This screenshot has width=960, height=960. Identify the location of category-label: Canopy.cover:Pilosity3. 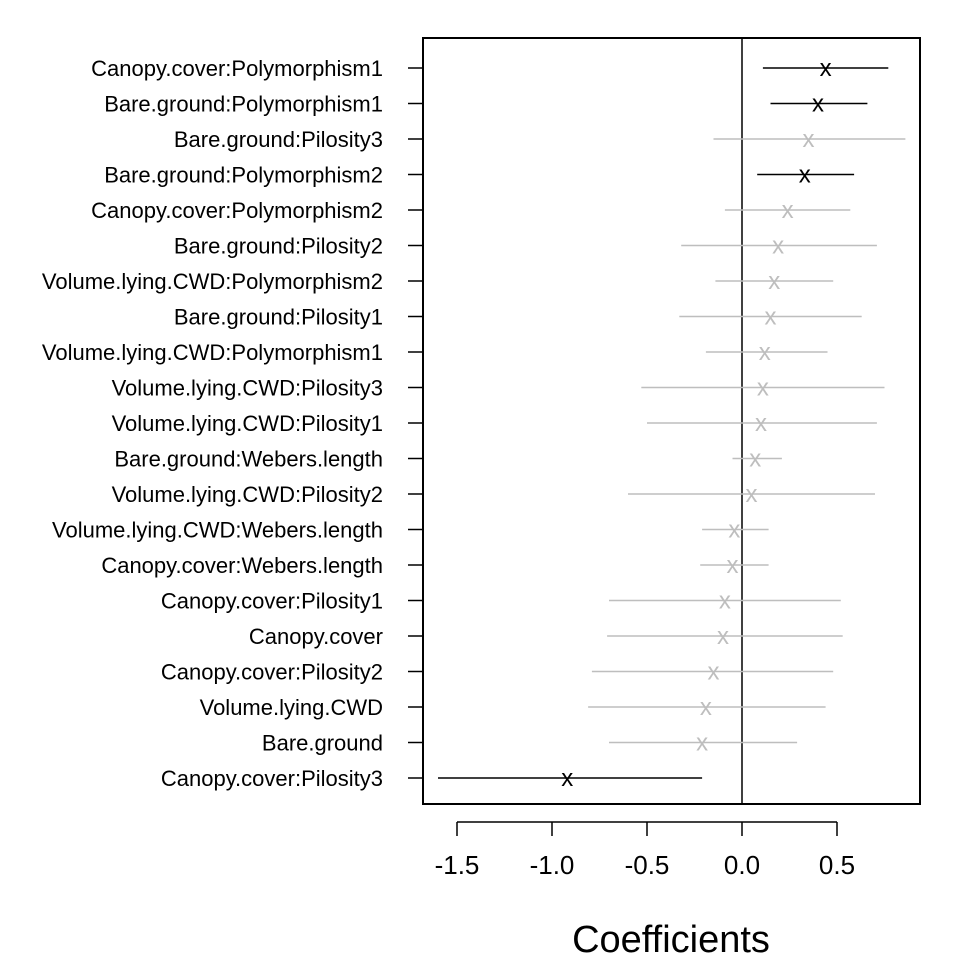
(272, 778).